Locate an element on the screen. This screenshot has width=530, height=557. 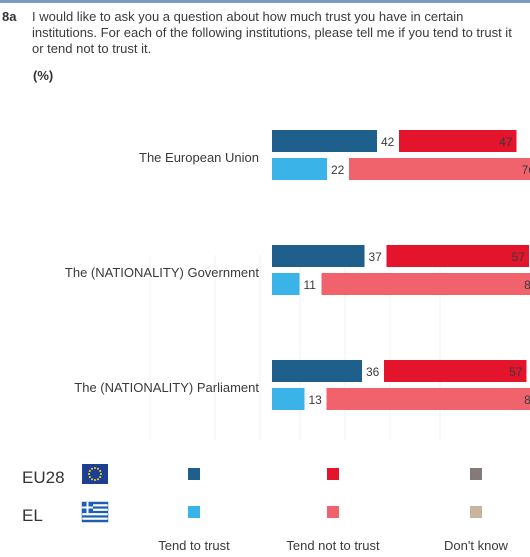
data-label: 37 is located at coordinates (376, 257).